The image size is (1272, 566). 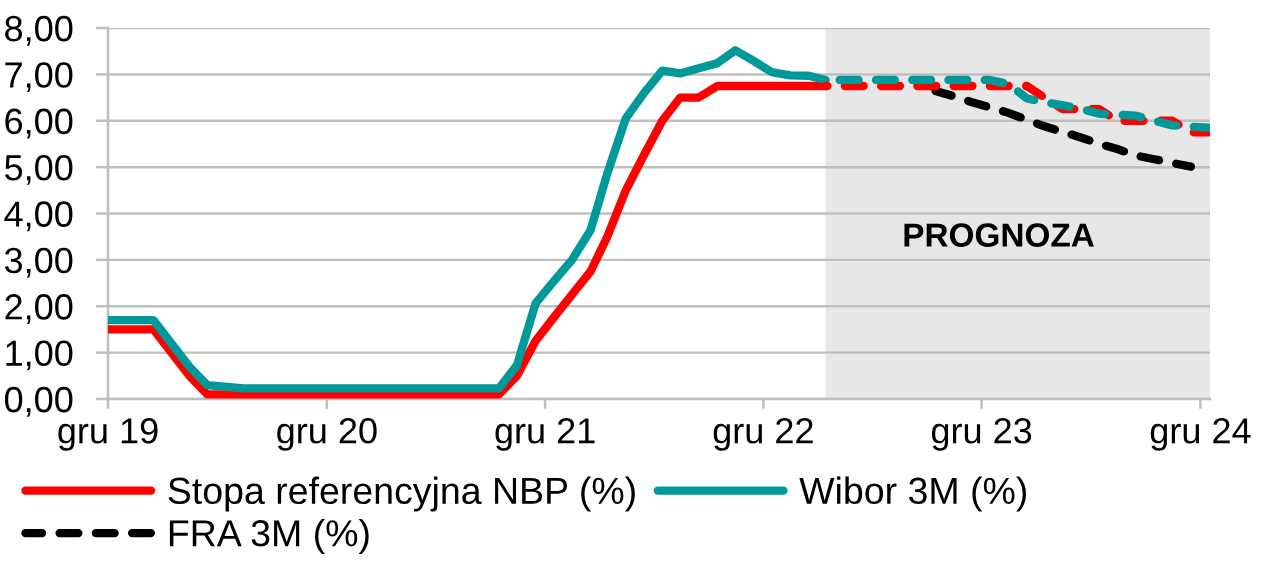 I want to click on x-tick-label: gru 21, so click(x=545, y=434).